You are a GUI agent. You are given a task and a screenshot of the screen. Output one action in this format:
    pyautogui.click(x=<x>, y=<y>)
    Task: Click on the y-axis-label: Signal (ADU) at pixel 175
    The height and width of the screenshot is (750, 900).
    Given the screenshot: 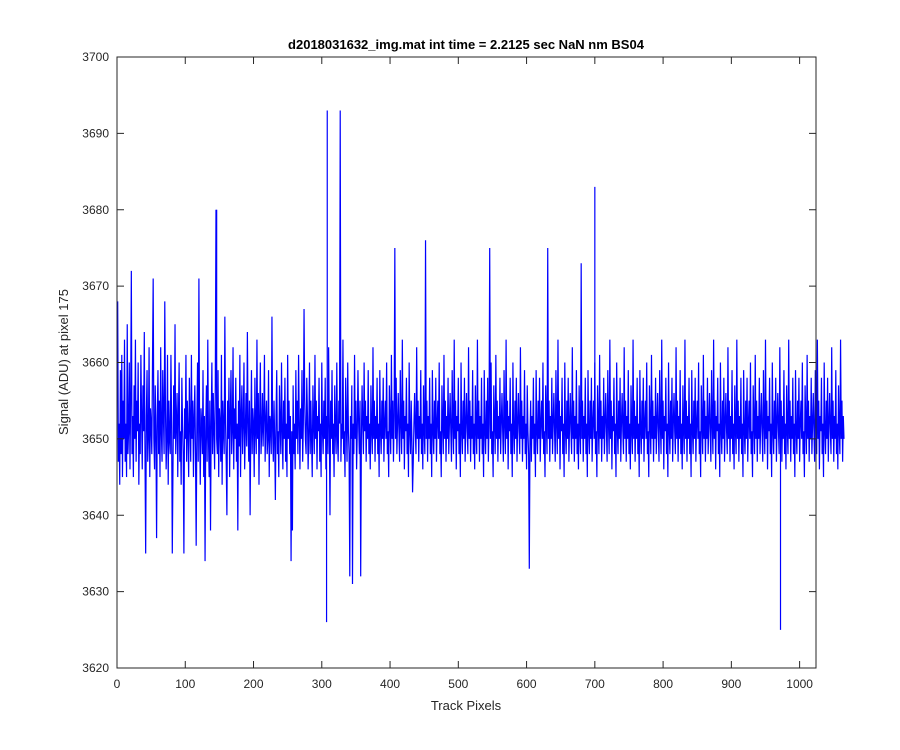 What is the action you would take?
    pyautogui.click(x=63, y=362)
    